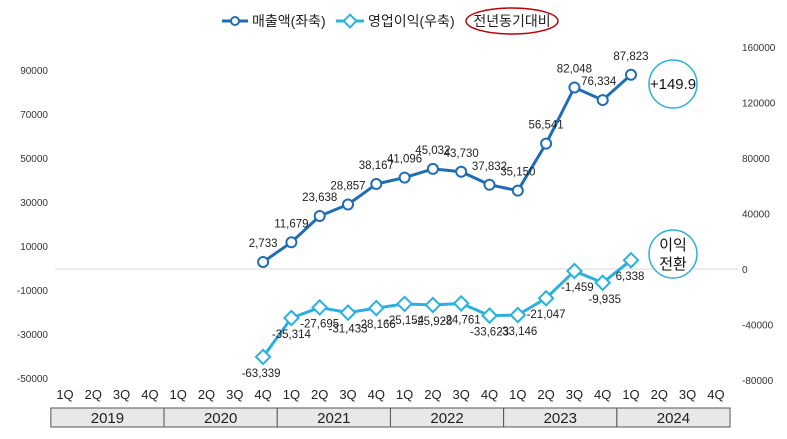 This screenshot has width=787, height=439. What do you see at coordinates (292, 335) in the screenshot?
I see `profit-data-label: -35,314` at bounding box center [292, 335].